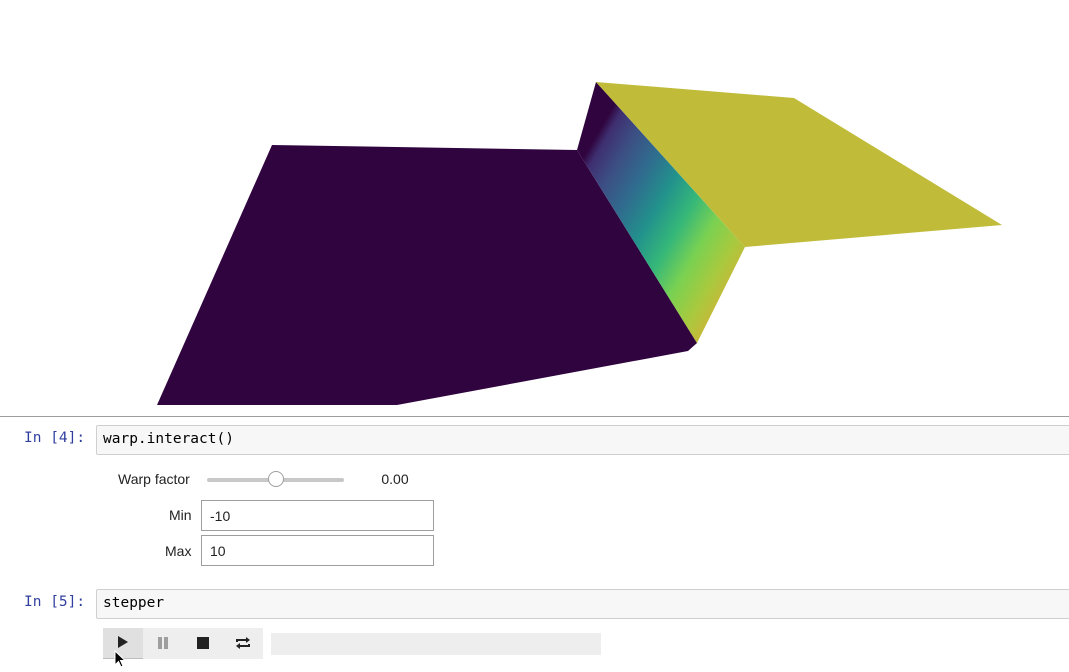 Image resolution: width=1069 pixels, height=672 pixels. Describe the element at coordinates (178, 551) in the screenshot. I see `max-label: Max` at that location.